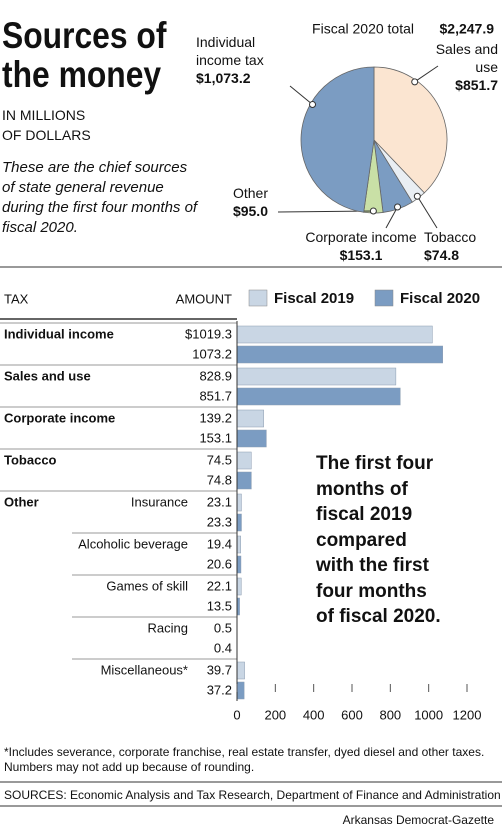 The image size is (502, 835). Describe the element at coordinates (204, 298) in the screenshot. I see `column-header: AMOUNT` at that location.